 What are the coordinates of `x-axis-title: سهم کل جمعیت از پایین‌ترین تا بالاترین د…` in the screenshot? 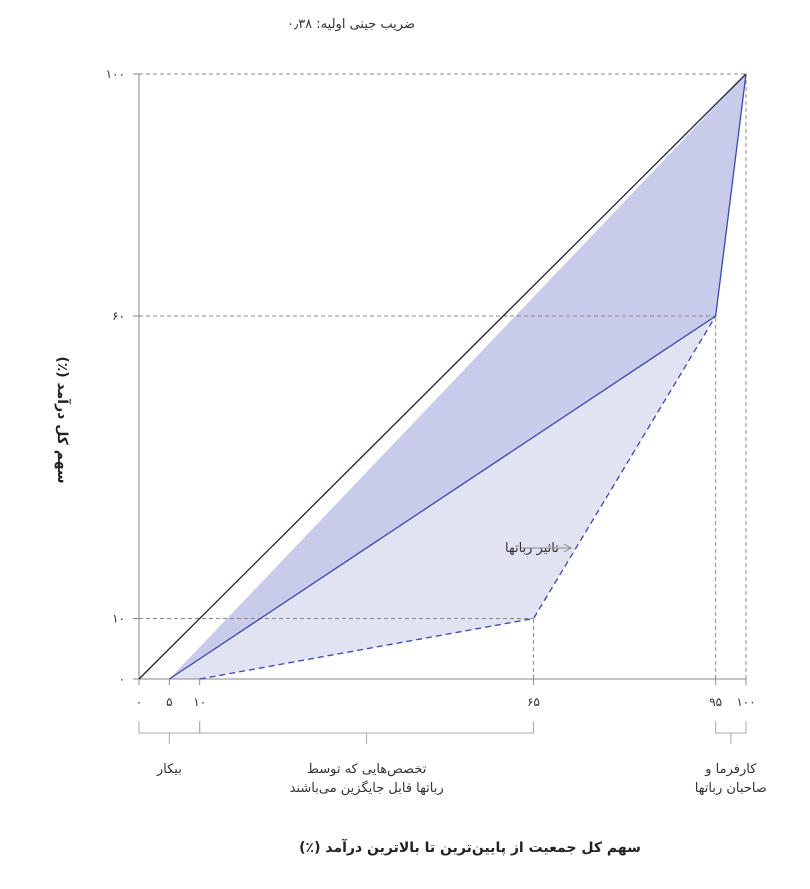 It's located at (470, 847).